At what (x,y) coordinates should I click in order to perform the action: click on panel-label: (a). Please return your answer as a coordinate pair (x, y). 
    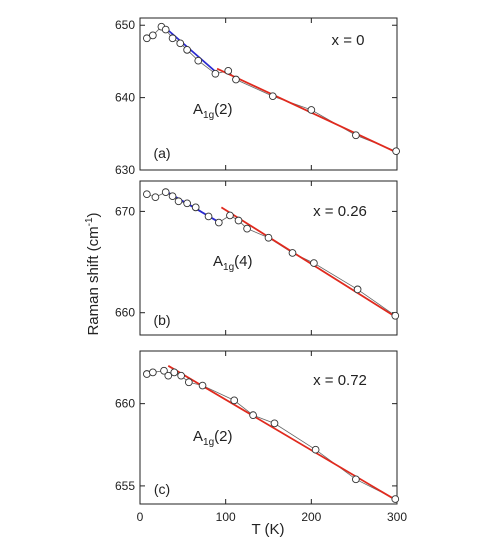
    Looking at the image, I should click on (161, 153).